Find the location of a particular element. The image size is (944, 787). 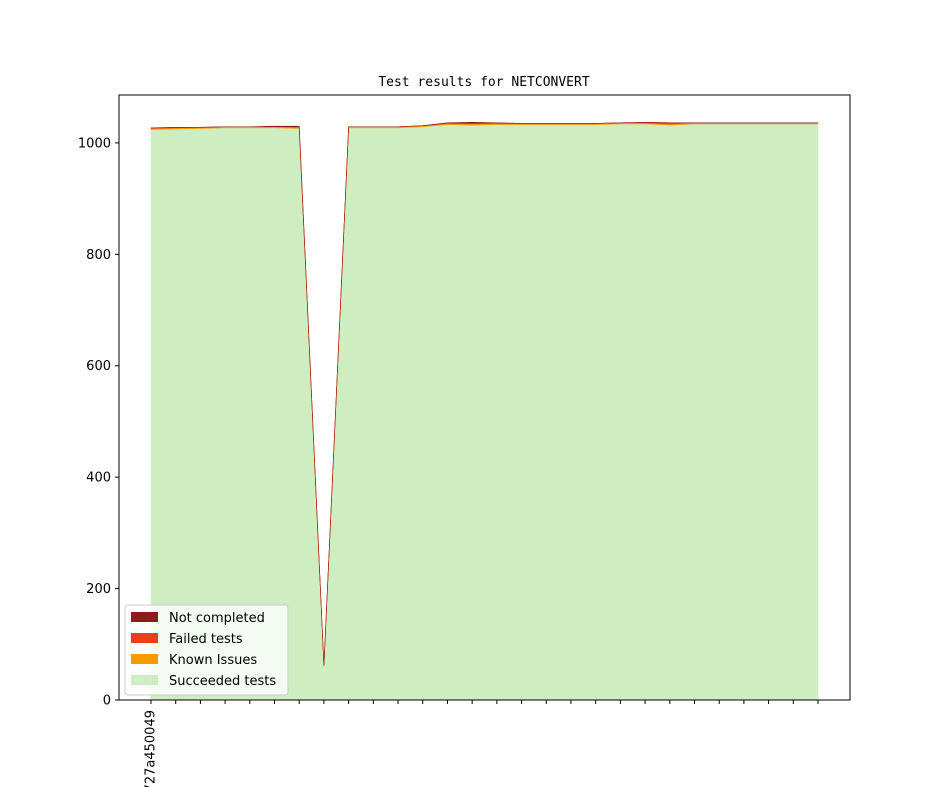

y-tick-label: 200 is located at coordinates (98, 589).